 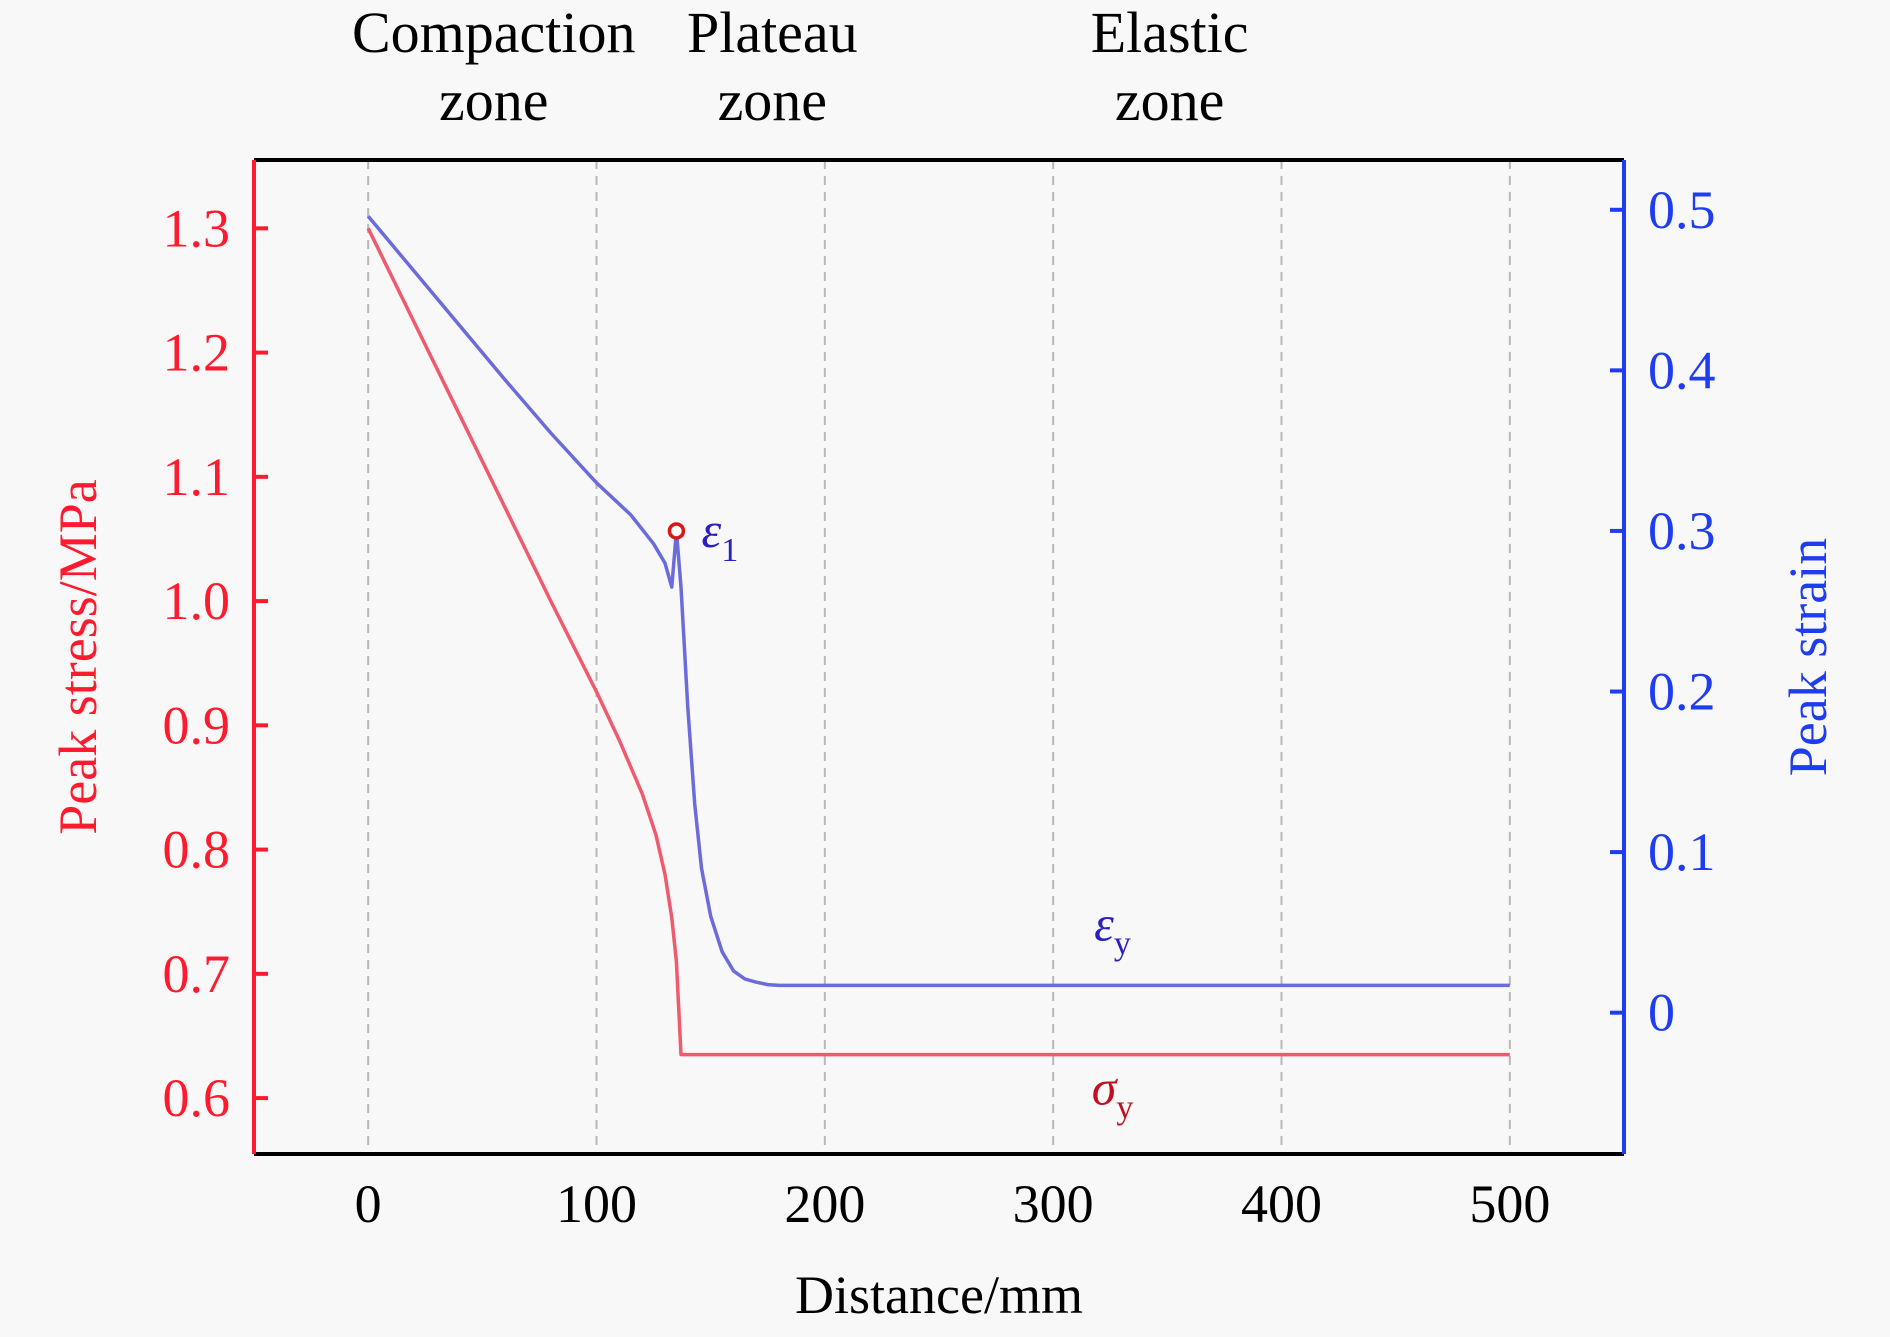 I want to click on annotation-subscript: 1, so click(x=729, y=550).